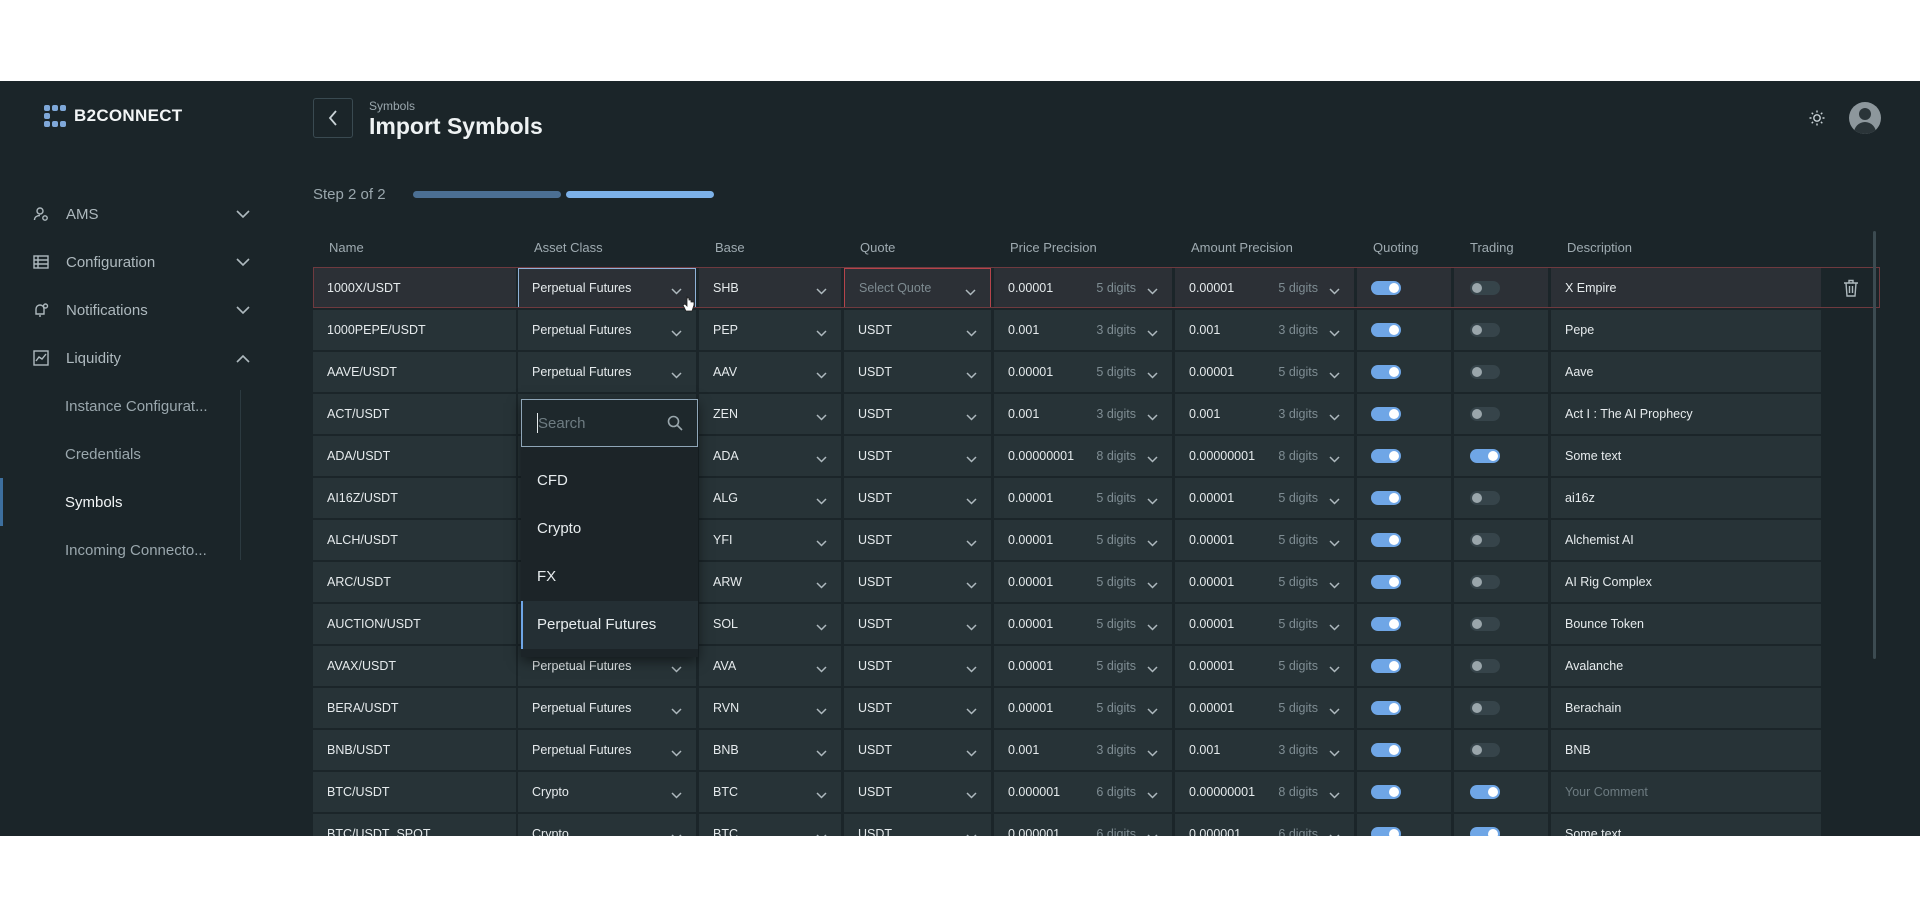 This screenshot has width=1920, height=916. What do you see at coordinates (770, 288) in the screenshot?
I see `base-select: SHB` at bounding box center [770, 288].